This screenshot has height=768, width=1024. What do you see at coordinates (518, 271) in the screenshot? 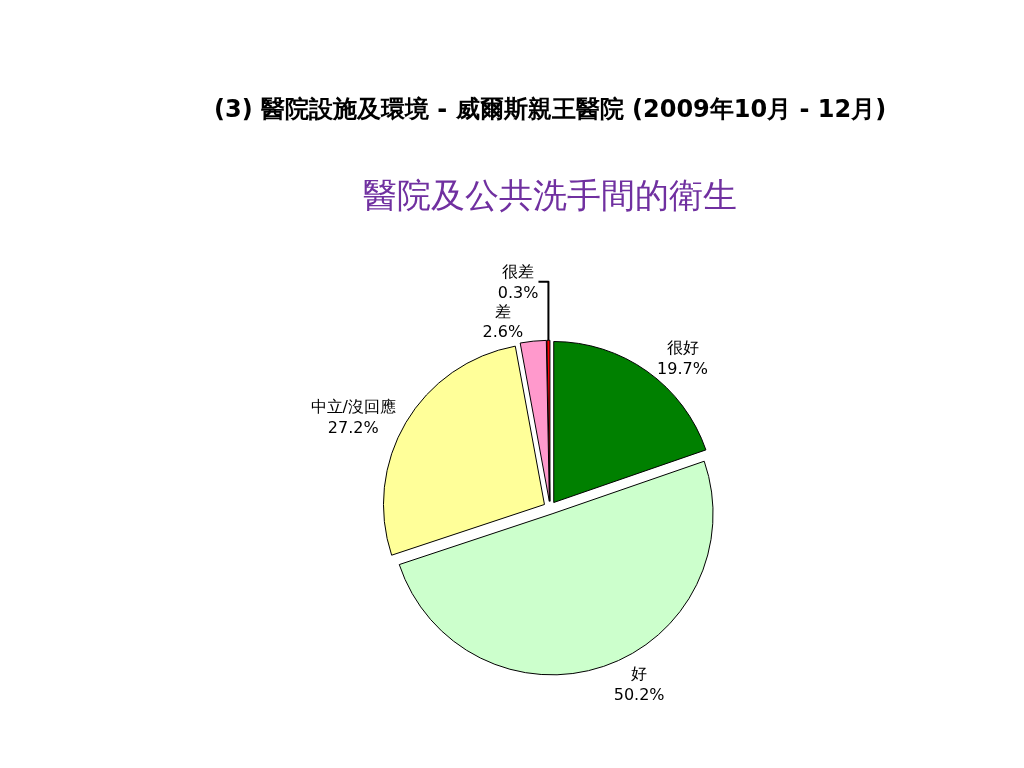
I see `slice-label: 很差` at bounding box center [518, 271].